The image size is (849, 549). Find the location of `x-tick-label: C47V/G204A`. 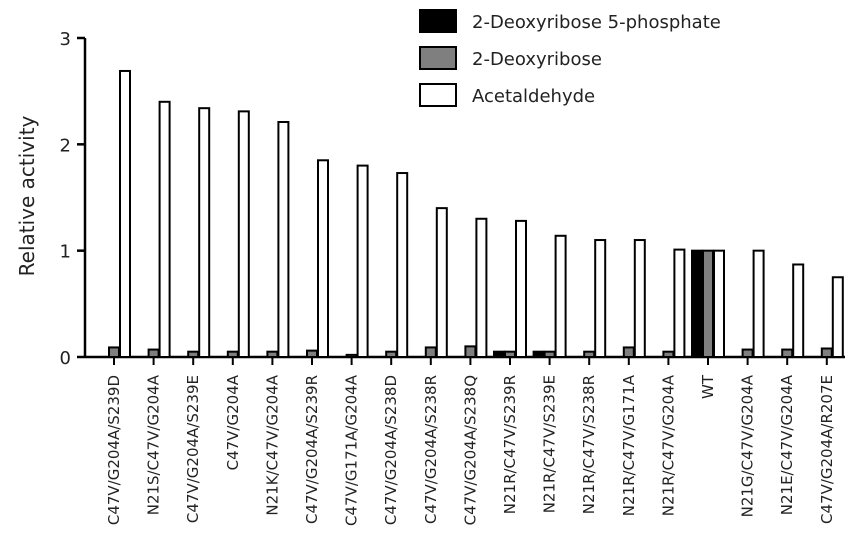

x-tick-label: C47V/G204A is located at coordinates (233, 422).